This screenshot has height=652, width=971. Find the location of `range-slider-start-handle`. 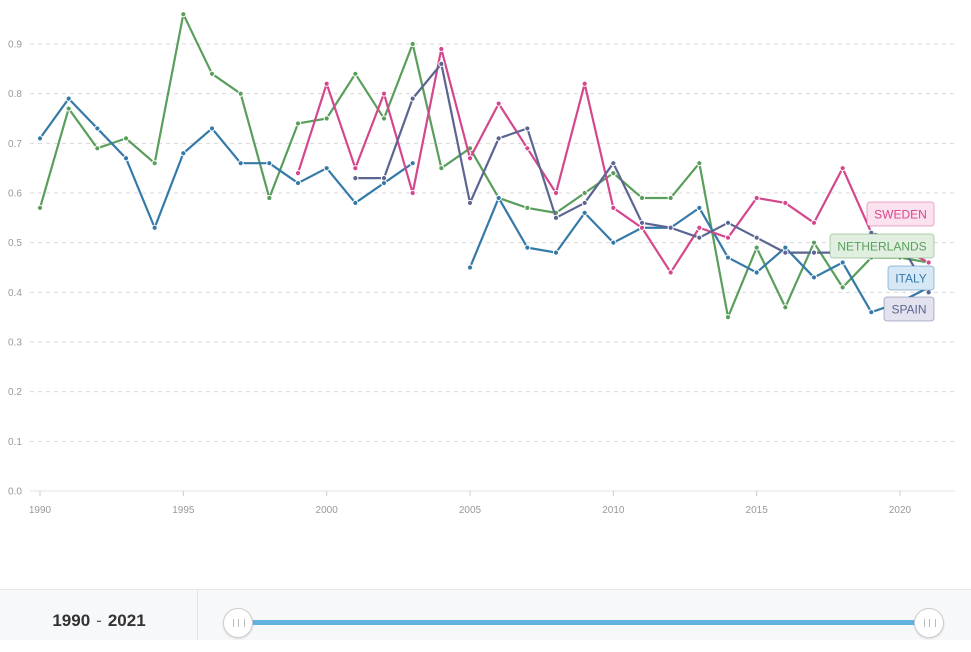

range-slider-start-handle is located at coordinates (238, 623).